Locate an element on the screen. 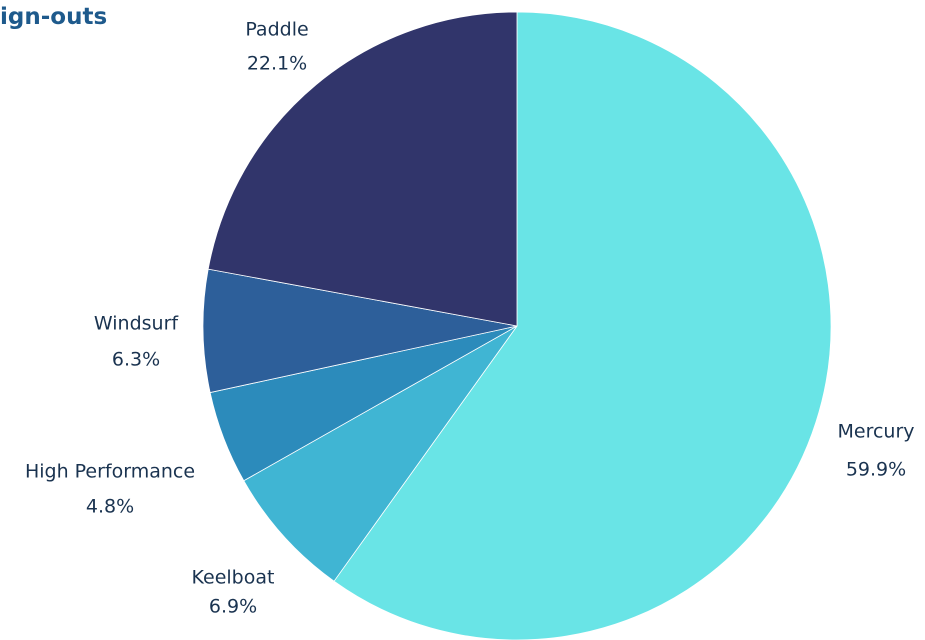  slice-name: Paddle is located at coordinates (276, 30).